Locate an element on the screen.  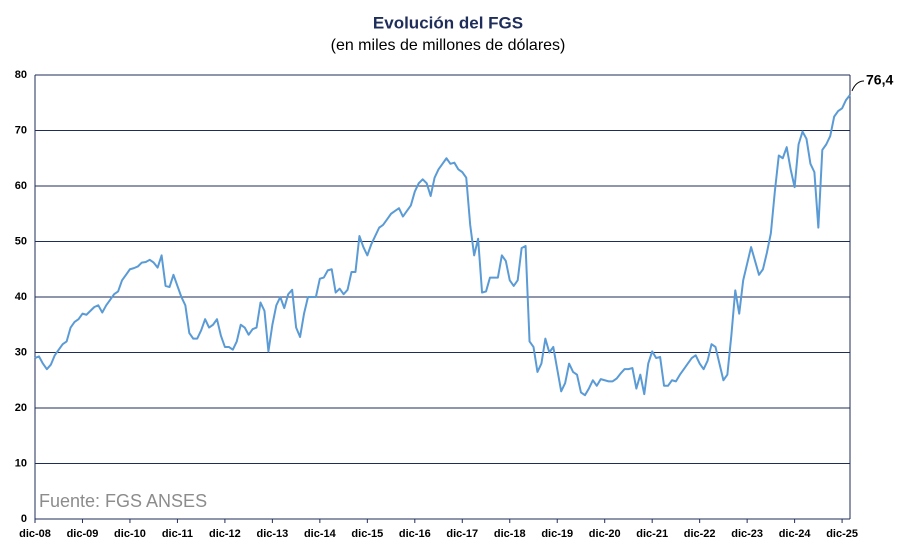
y-tick-label: 20 is located at coordinates (21, 408).